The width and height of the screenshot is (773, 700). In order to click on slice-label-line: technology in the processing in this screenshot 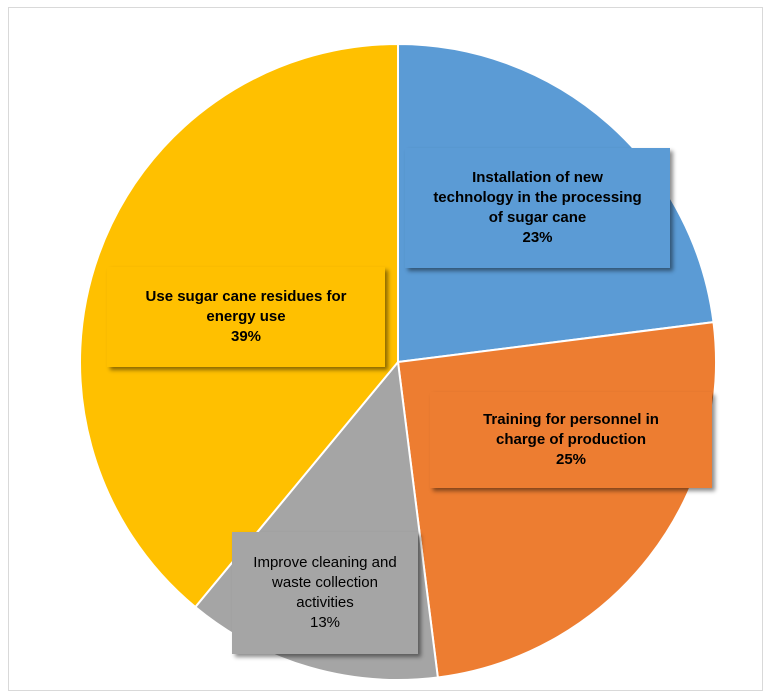, I will do `click(537, 197)`.